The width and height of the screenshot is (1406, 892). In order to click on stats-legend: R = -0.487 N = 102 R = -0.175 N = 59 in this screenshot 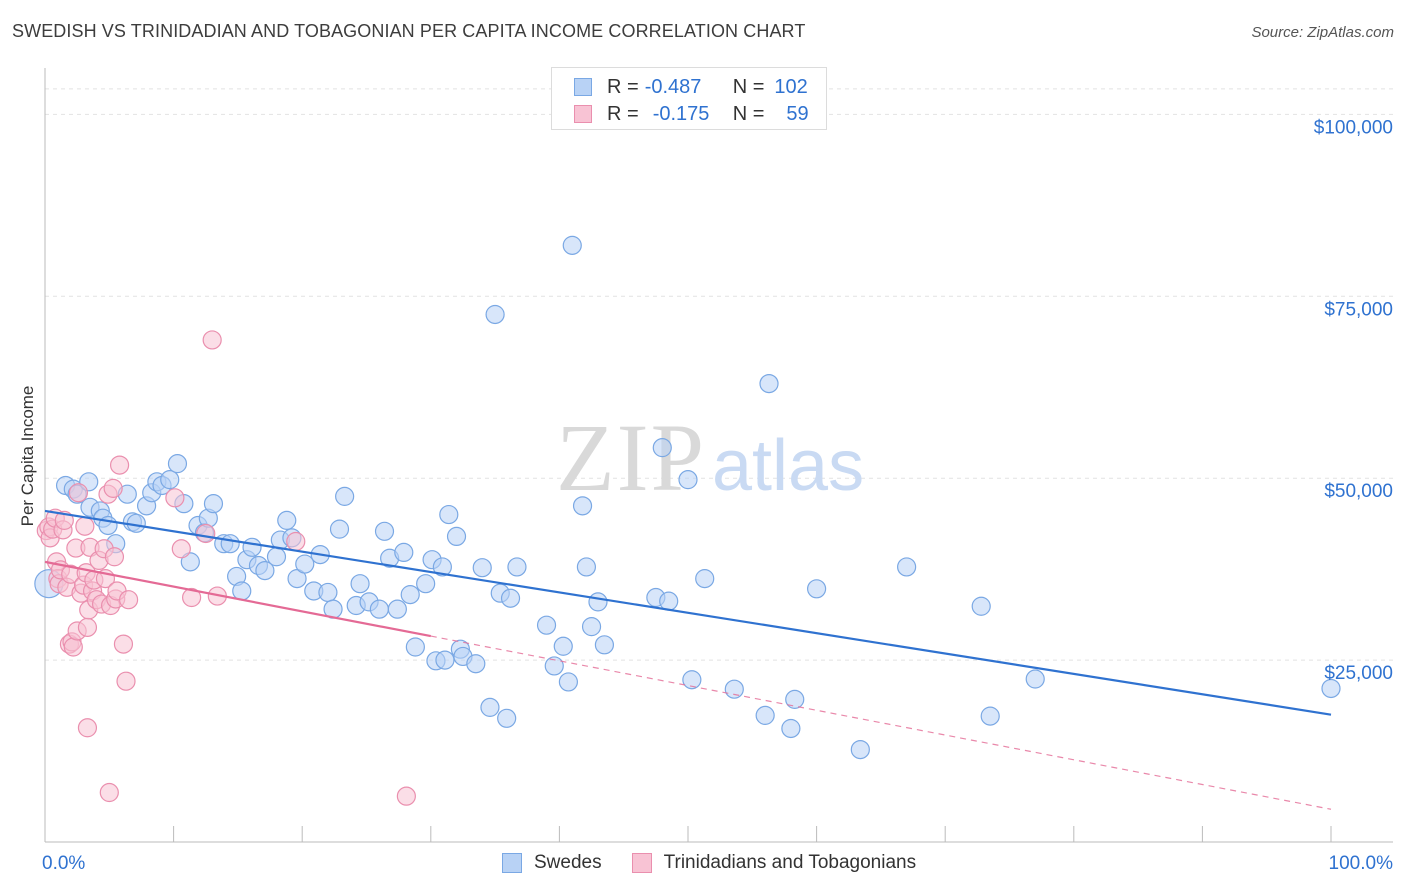, I will do `click(689, 98)`.